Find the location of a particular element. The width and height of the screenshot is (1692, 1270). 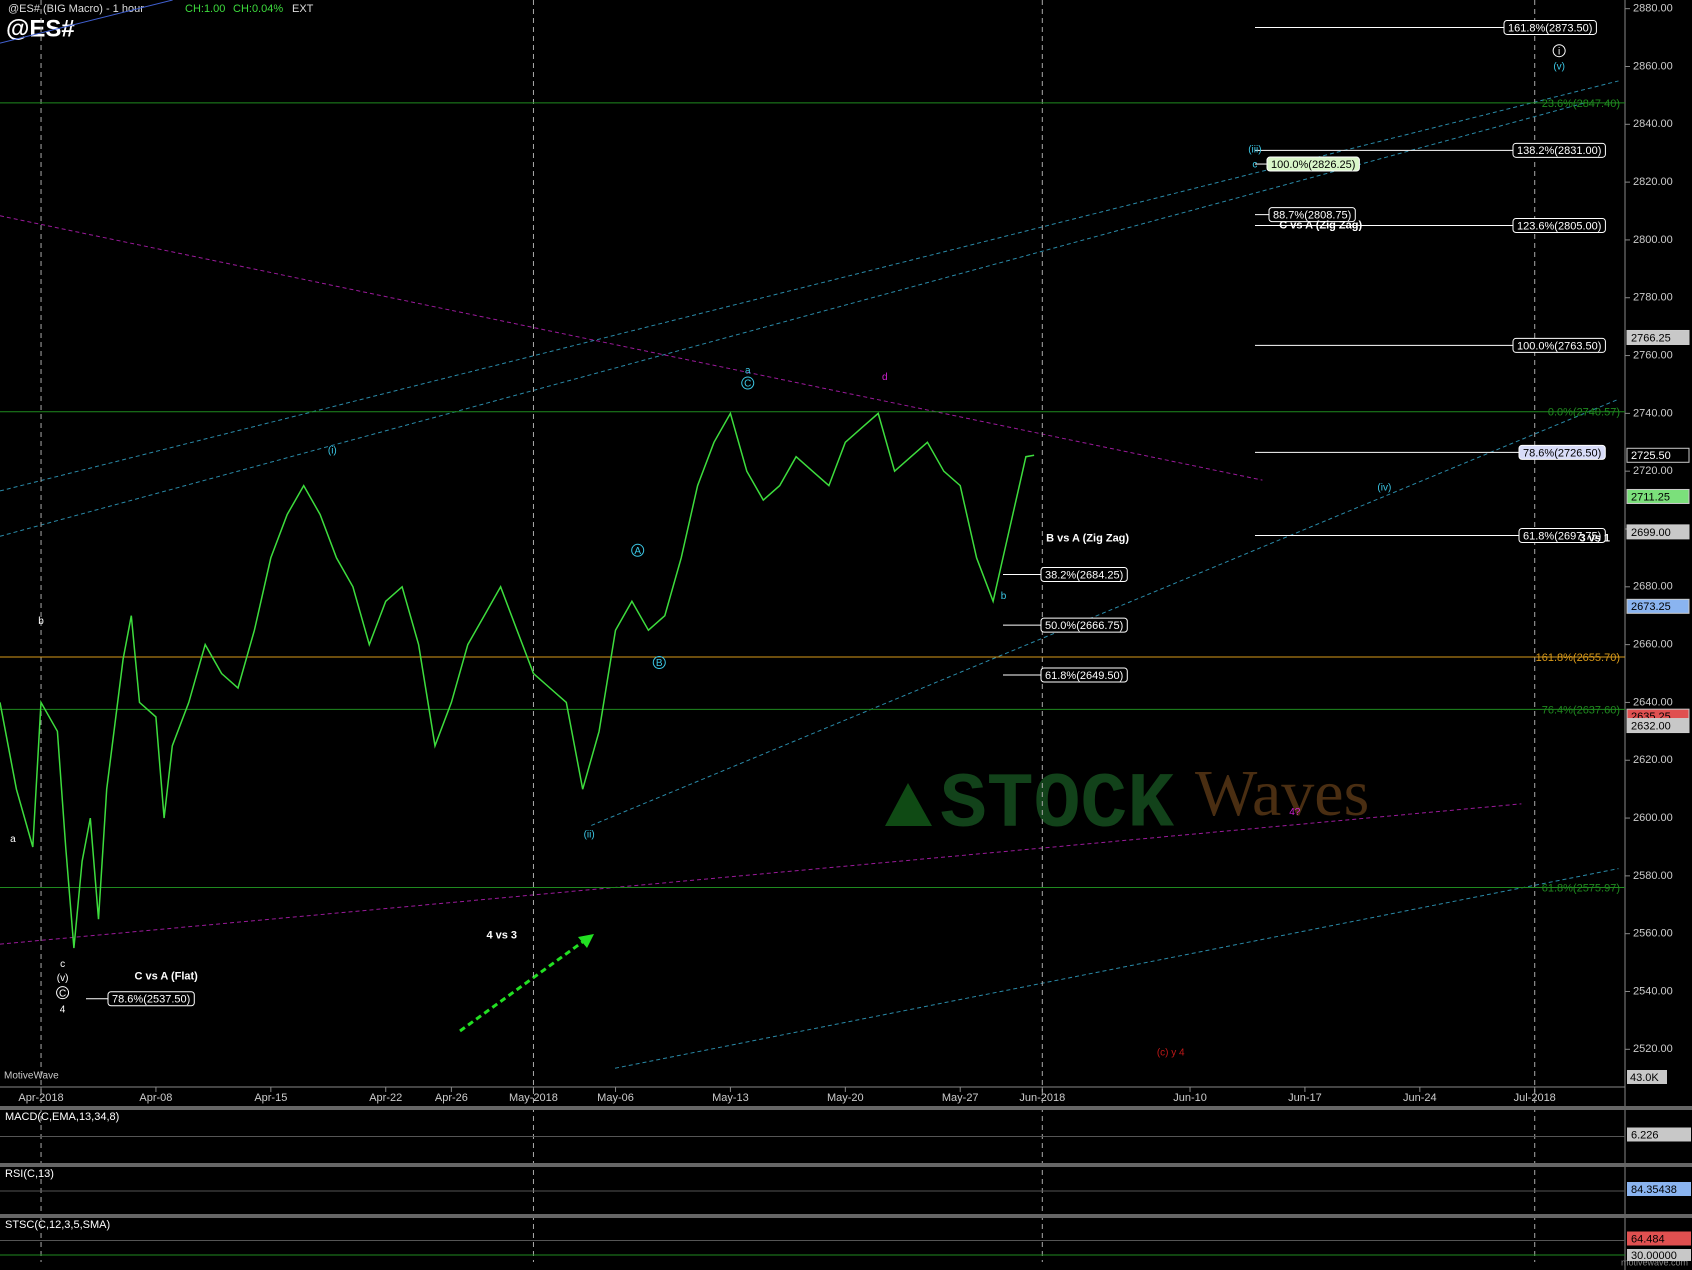

x-tick-label: Jun-17 is located at coordinates (1305, 1098).